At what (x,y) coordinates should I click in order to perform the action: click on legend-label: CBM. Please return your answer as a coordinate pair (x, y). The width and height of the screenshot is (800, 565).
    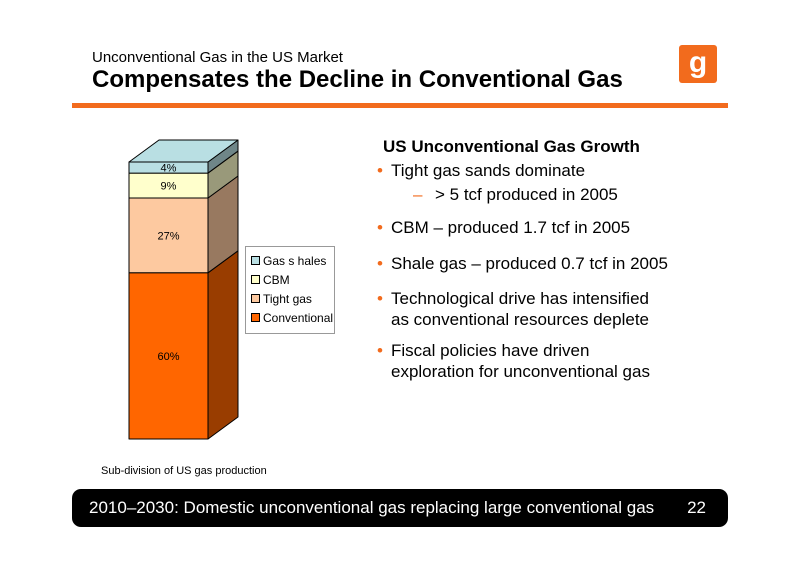
    Looking at the image, I should click on (276, 280).